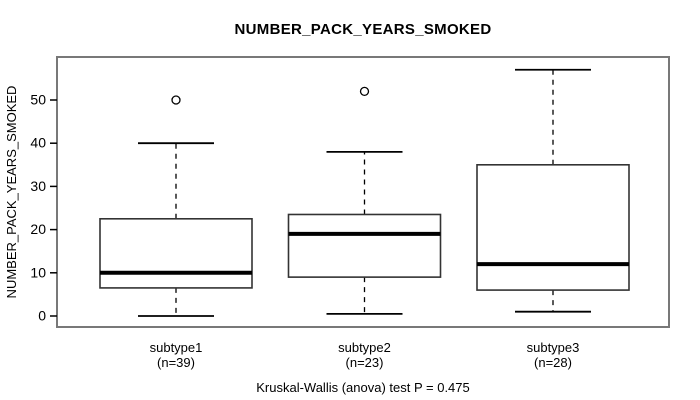  I want to click on x-group-sublabel: (n=28), so click(553, 362).